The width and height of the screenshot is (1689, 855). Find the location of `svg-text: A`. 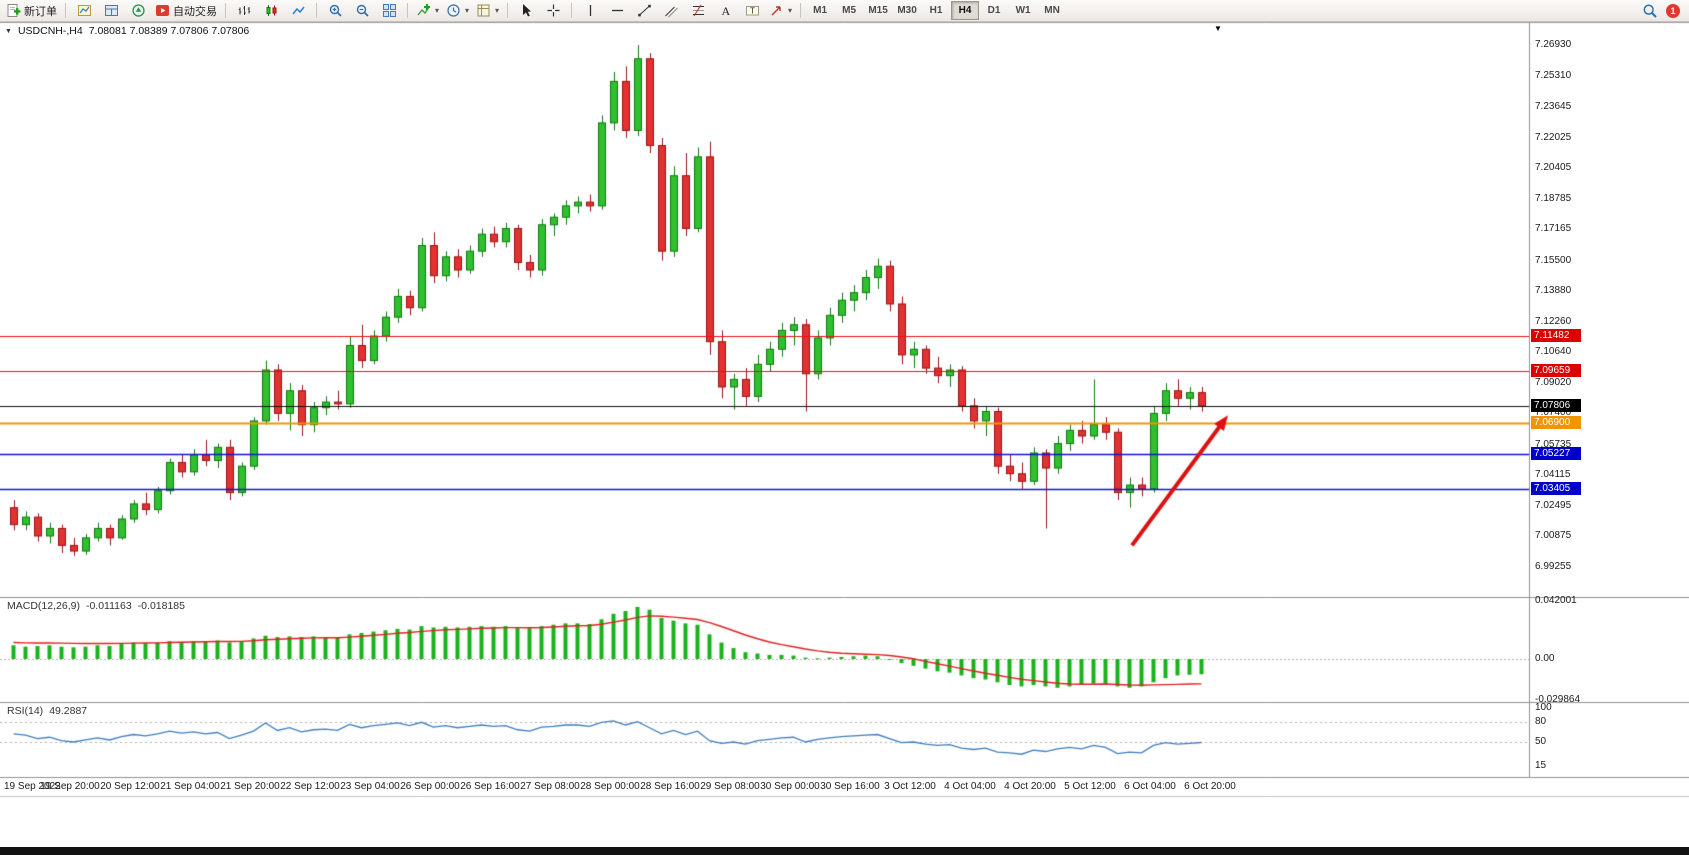

svg-text: A is located at coordinates (725, 11).